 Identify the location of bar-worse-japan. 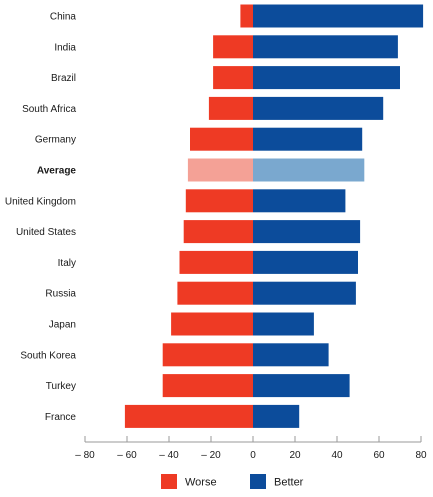
(212, 324).